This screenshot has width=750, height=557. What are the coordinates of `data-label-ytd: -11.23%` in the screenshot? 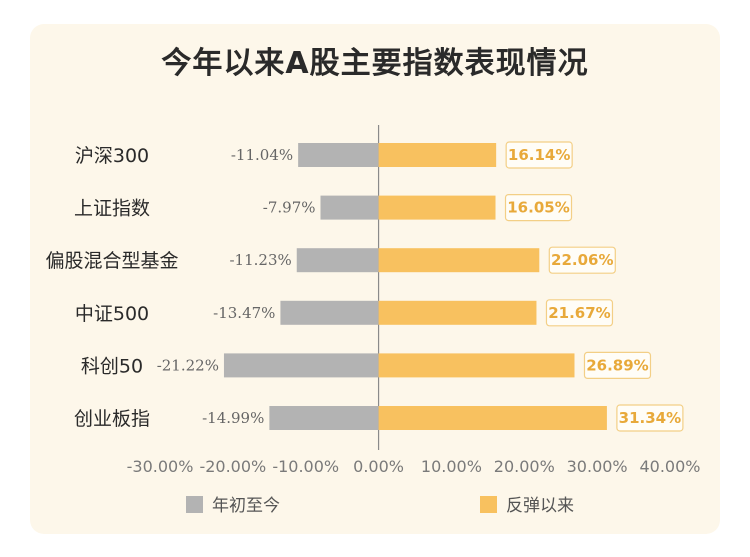 It's located at (260, 260).